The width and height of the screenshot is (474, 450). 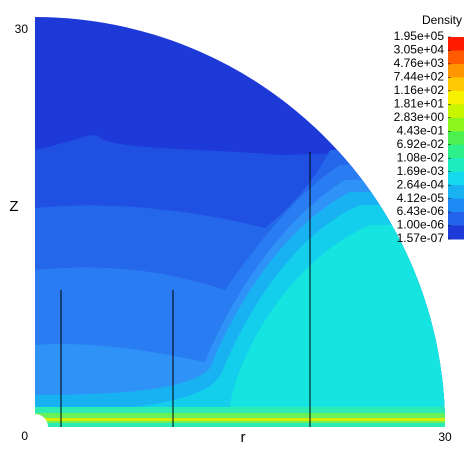 I want to click on colorbar-tick-label: 1.16e+02, so click(x=419, y=90).